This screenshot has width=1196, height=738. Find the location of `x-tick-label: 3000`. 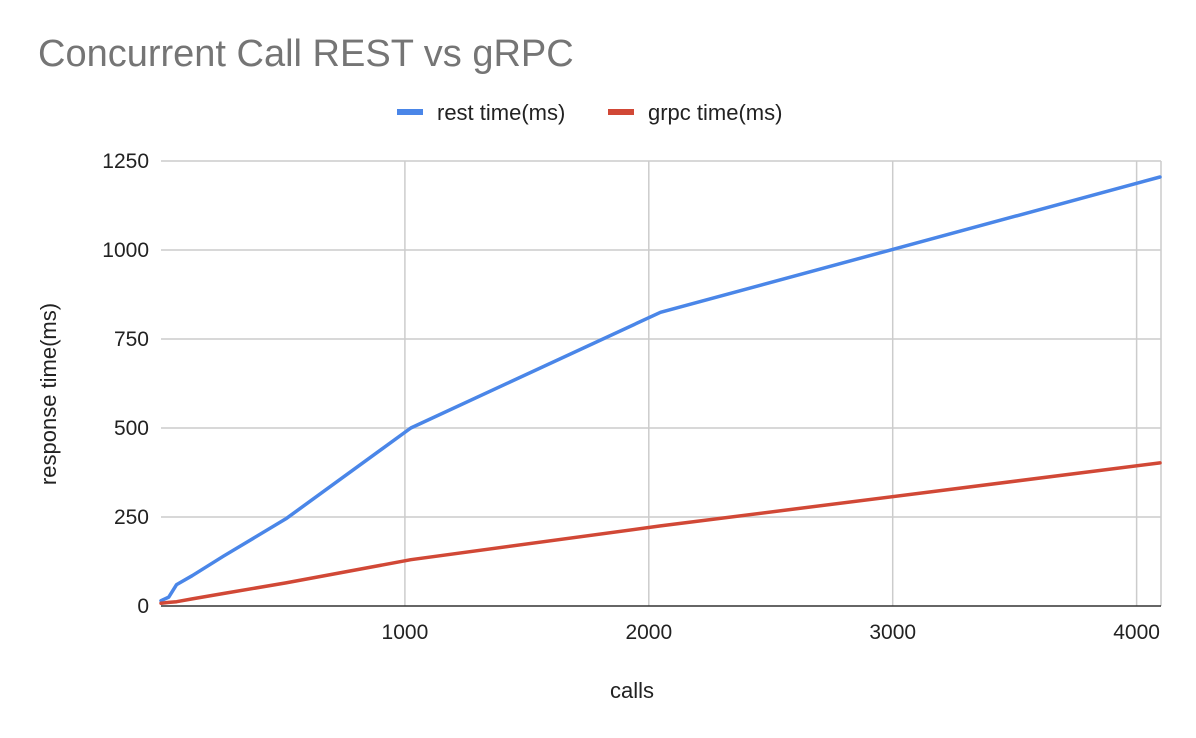

x-tick-label: 3000 is located at coordinates (892, 632).